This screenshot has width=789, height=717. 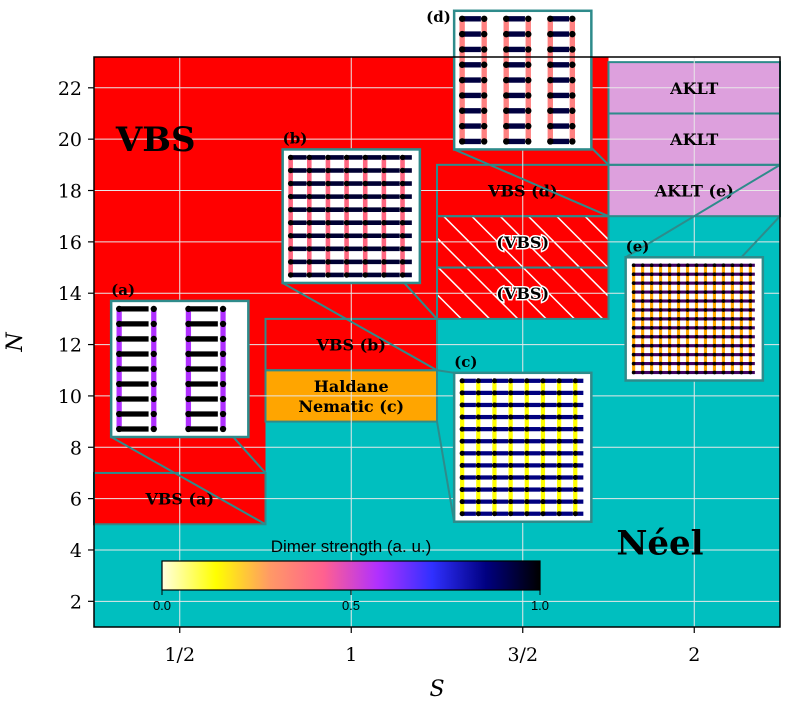 What do you see at coordinates (531, 183) in the screenshot?
I see `inset-connector` at bounding box center [531, 183].